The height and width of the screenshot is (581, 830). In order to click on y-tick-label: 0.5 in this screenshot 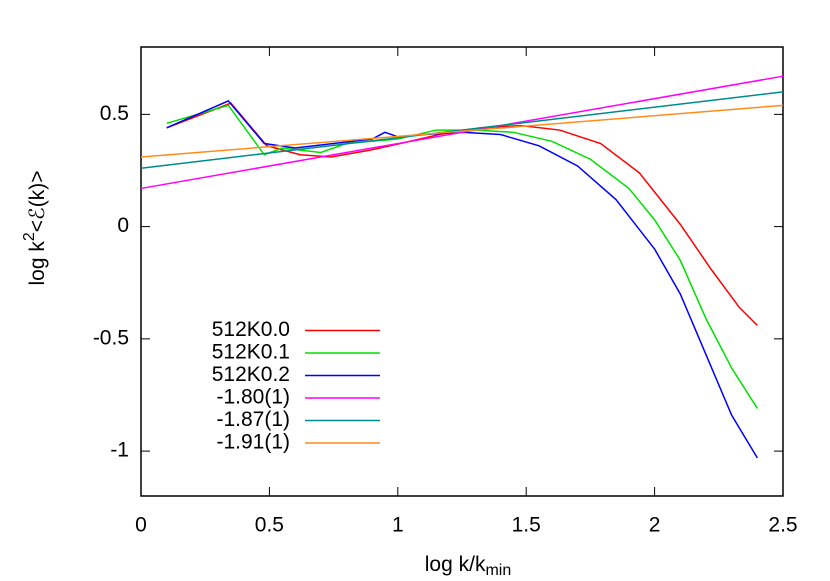, I will do `click(114, 113)`.